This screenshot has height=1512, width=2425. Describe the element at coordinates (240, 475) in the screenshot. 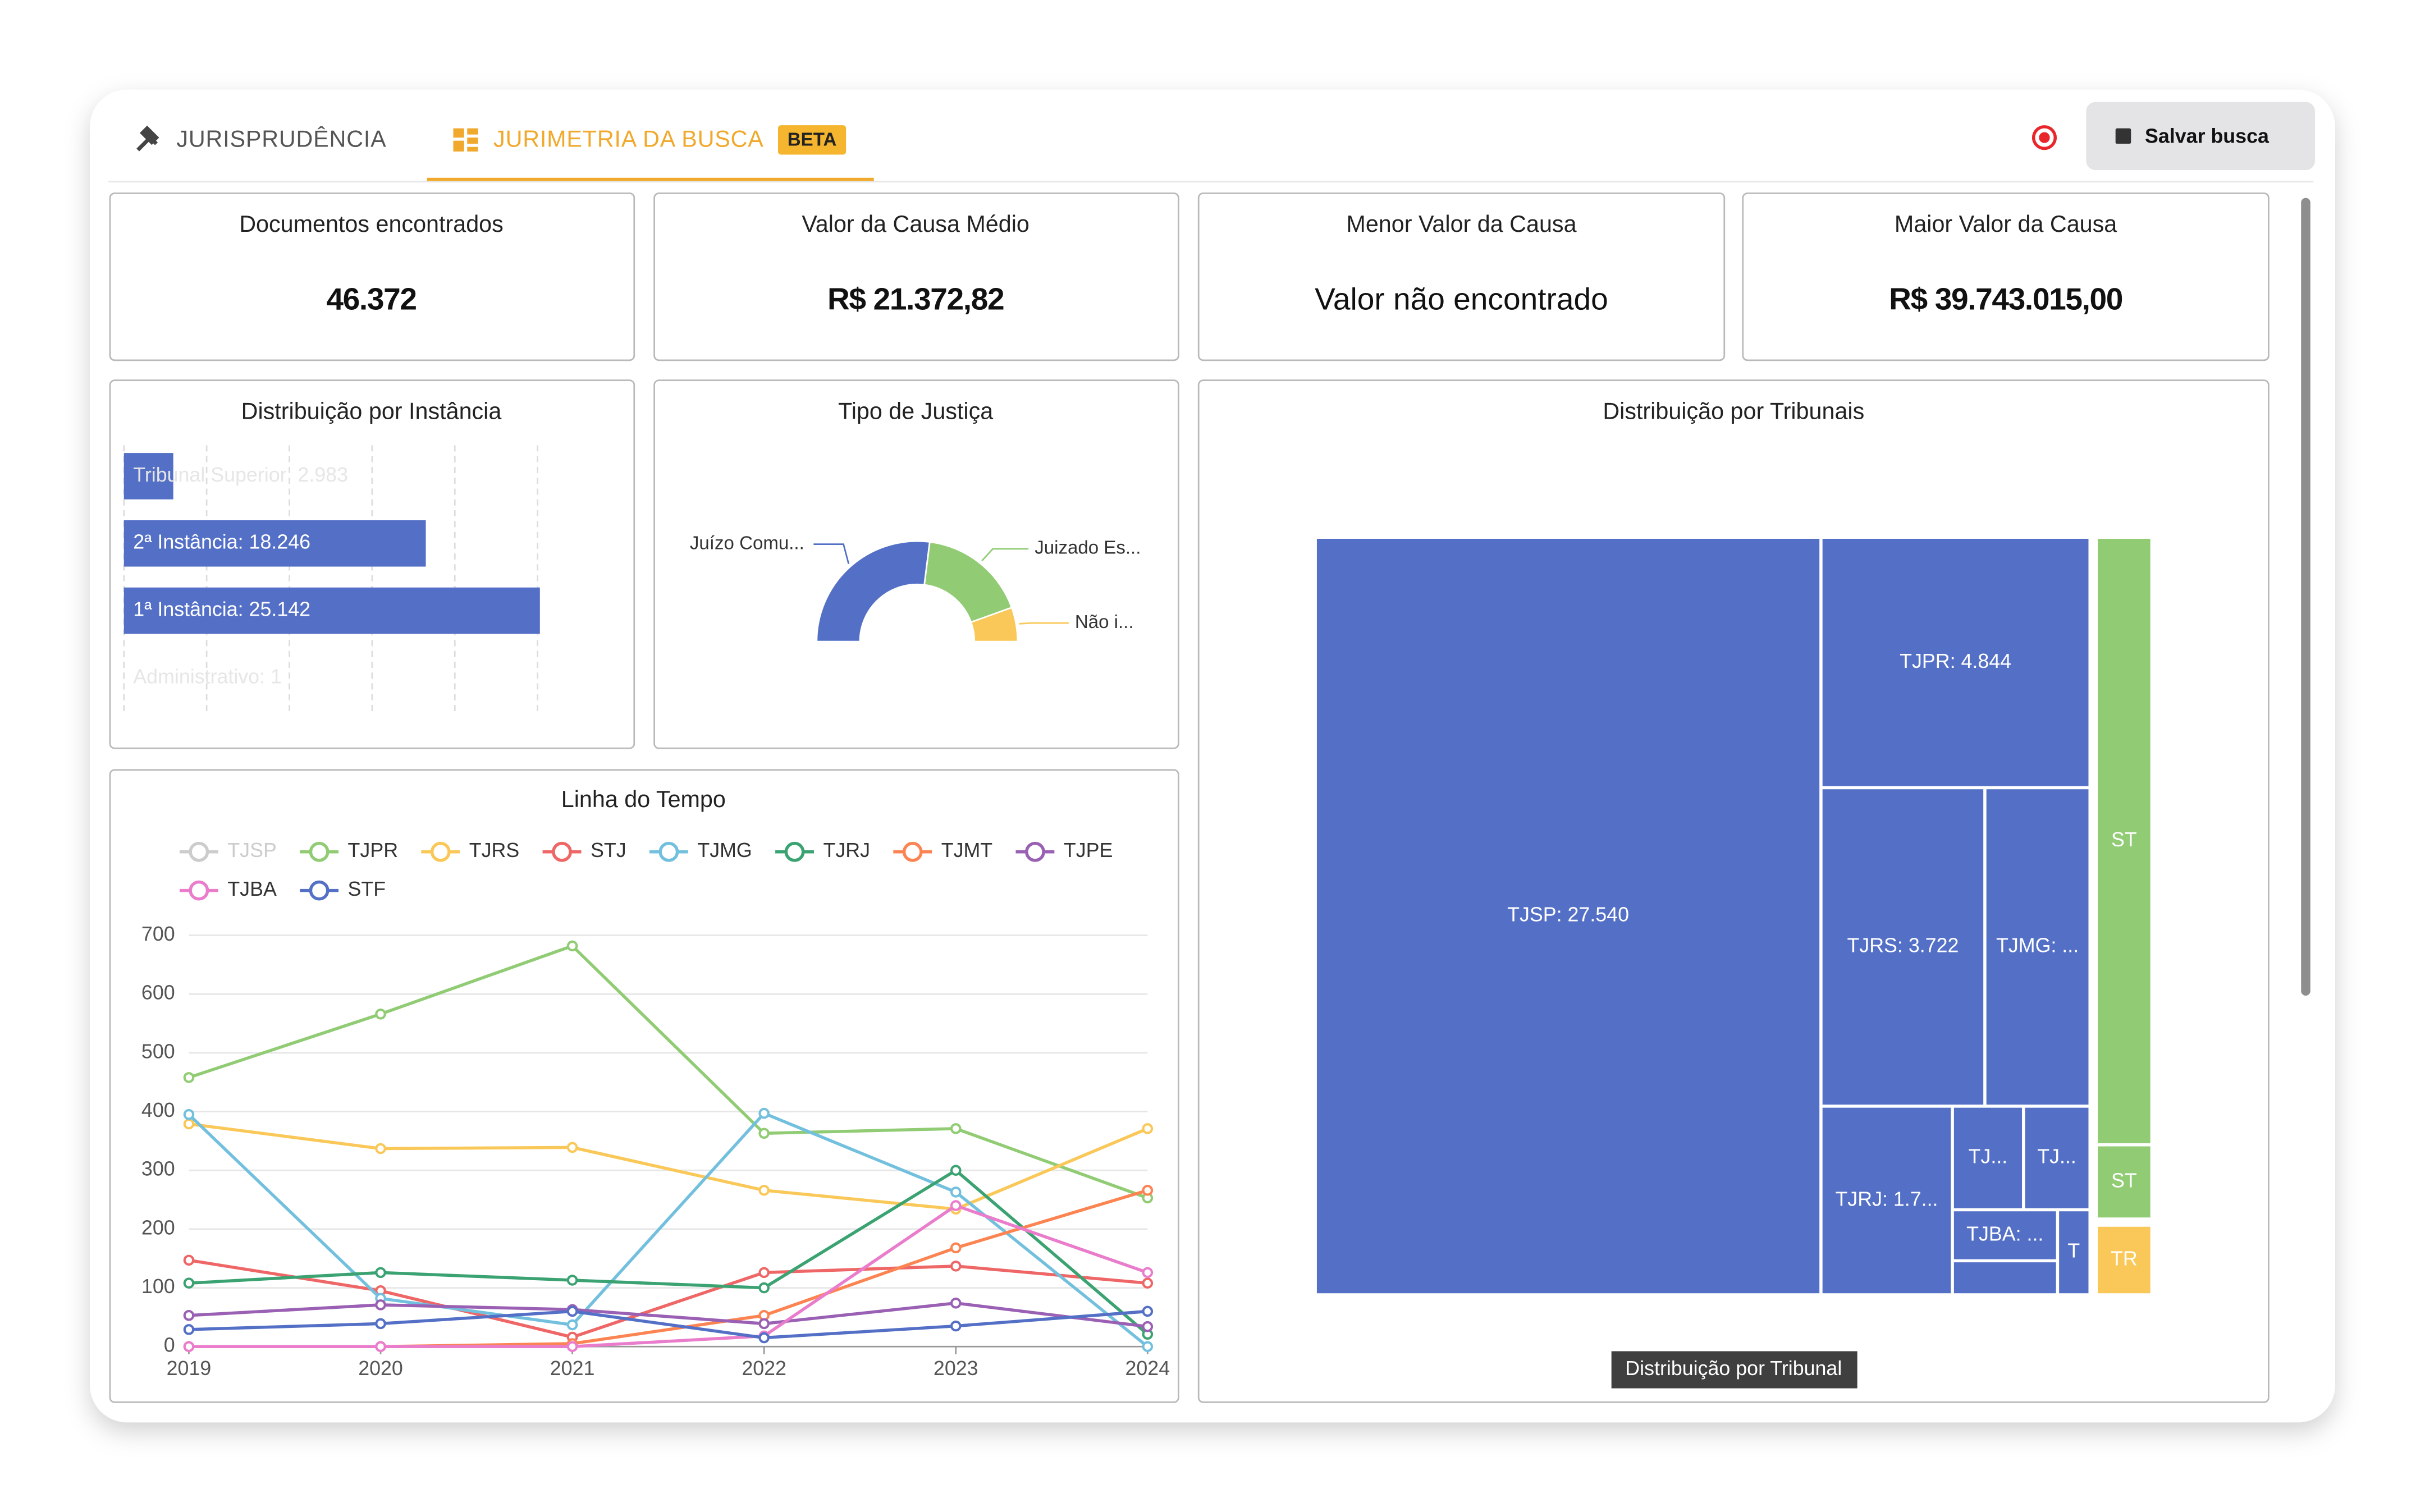

I see `bar-label: Tribunal Superior: 2.983` at that location.